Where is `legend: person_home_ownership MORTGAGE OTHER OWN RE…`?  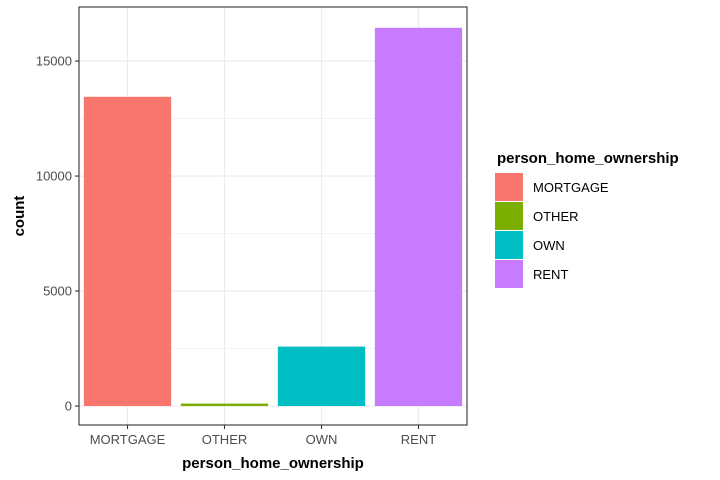 legend: person_home_ownership MORTGAGE OTHER OWN RE… is located at coordinates (587, 219).